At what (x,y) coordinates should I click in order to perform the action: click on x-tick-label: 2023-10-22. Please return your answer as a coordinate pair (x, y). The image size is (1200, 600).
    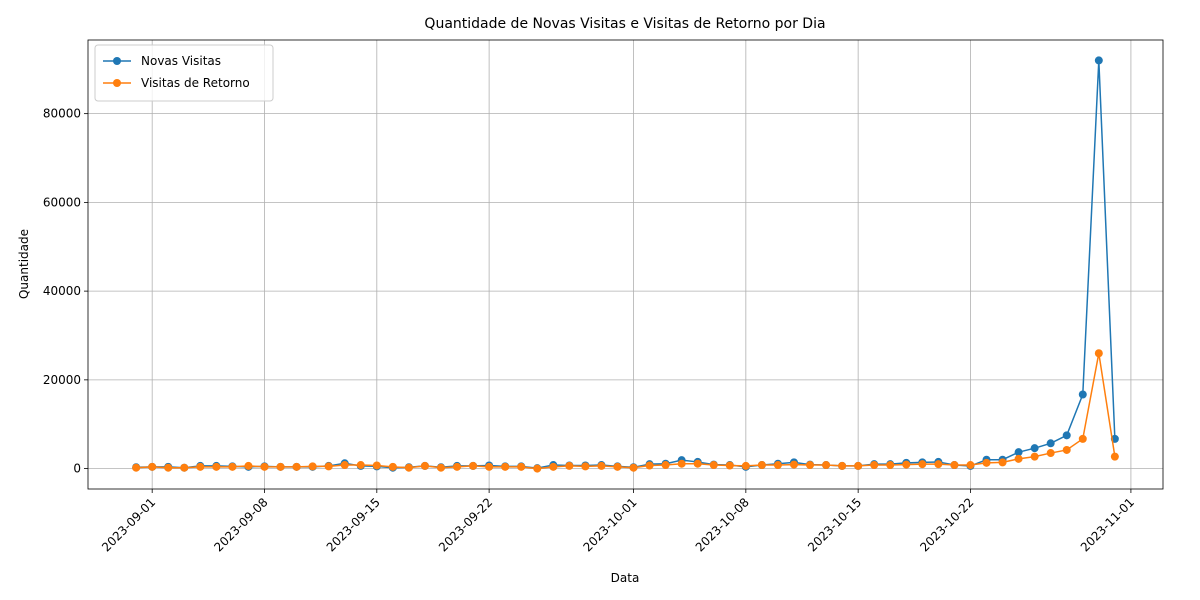
    Looking at the image, I should click on (946, 524).